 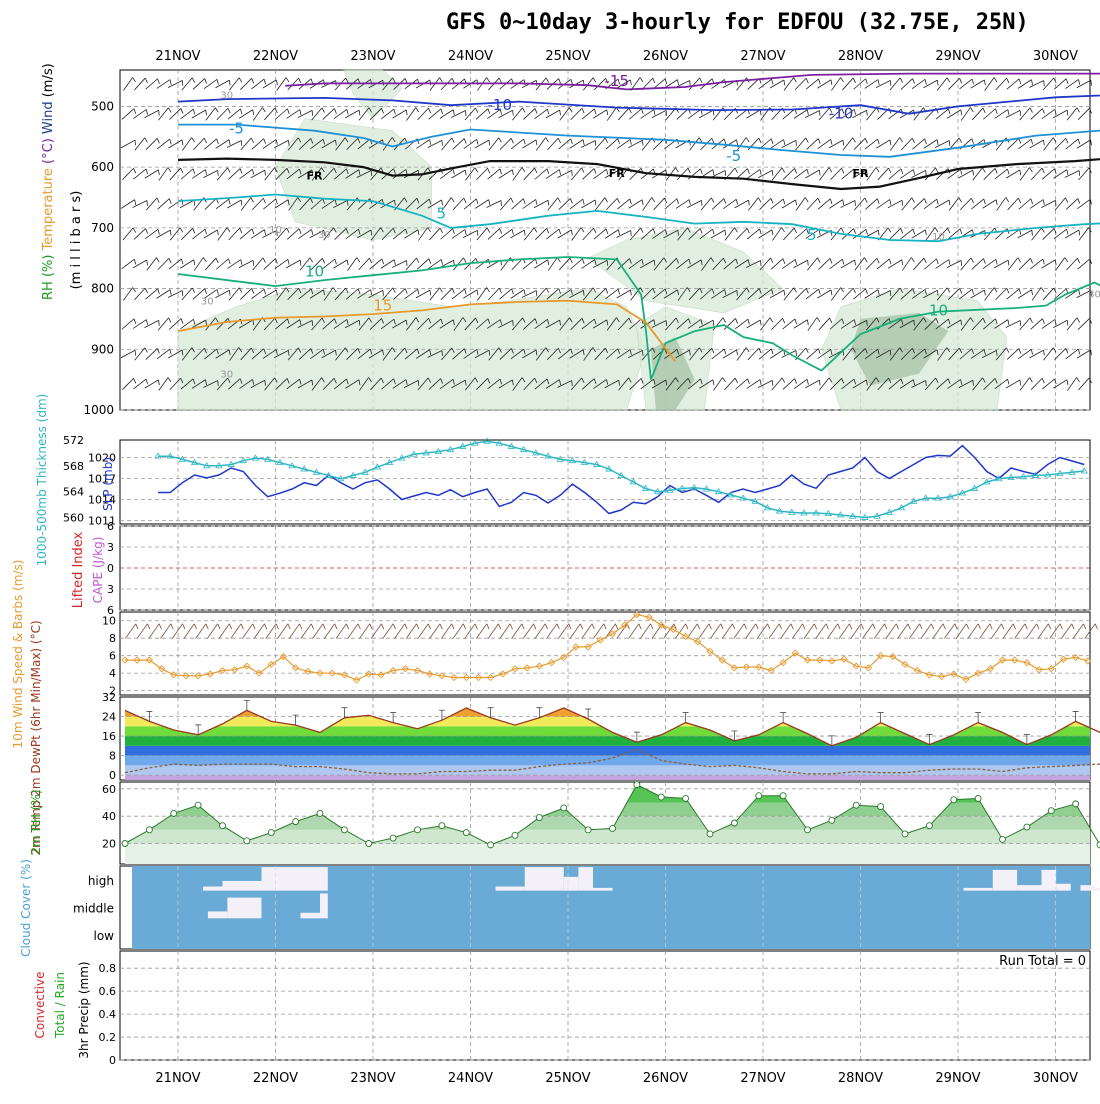 What do you see at coordinates (84, 1009) in the screenshot?
I see `precip-axis-label: 3hr Precip (mm)` at bounding box center [84, 1009].